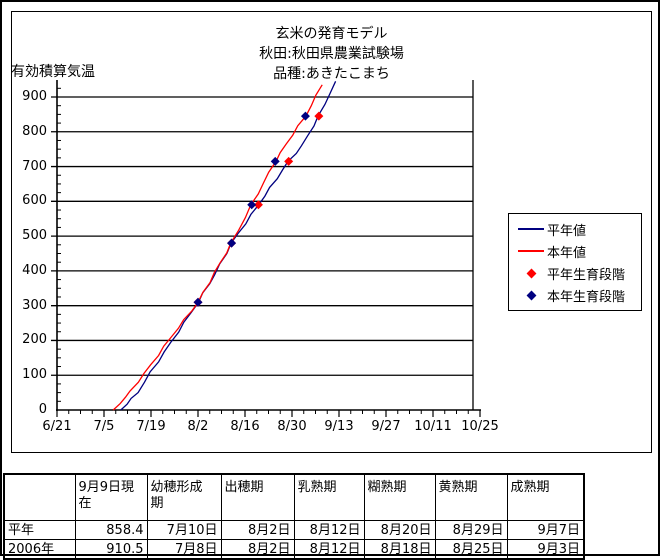  What do you see at coordinates (480, 426) in the screenshot?
I see `x-tick-label: 10/25` at bounding box center [480, 426].